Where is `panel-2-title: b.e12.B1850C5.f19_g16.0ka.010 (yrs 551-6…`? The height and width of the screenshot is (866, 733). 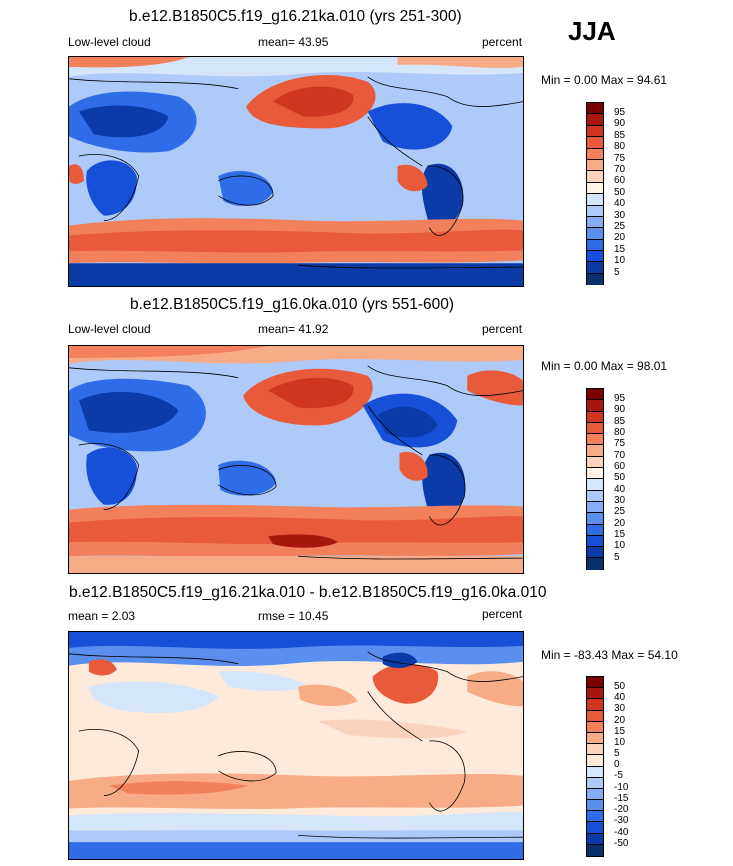
panel-2-title: b.e12.B1850C5.f19_g16.0ka.010 (yrs 551-6… is located at coordinates (292, 304).